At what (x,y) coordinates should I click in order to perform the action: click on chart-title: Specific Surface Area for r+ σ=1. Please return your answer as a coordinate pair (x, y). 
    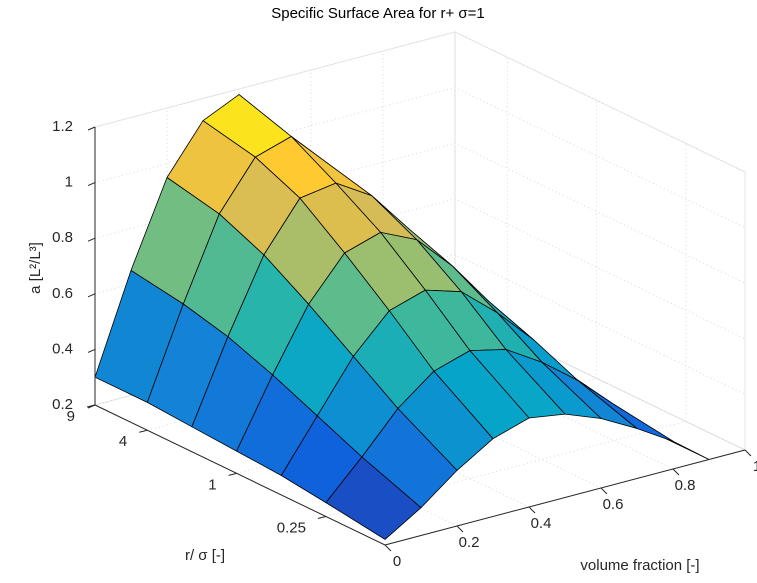
    Looking at the image, I should click on (378, 13).